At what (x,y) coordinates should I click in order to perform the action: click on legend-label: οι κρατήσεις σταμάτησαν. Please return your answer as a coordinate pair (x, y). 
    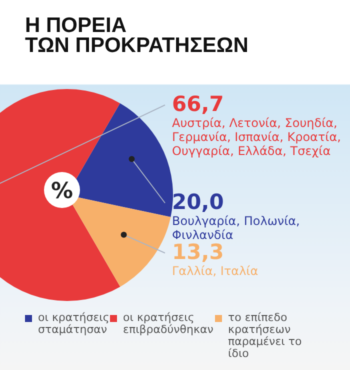
    Looking at the image, I should click on (74, 323).